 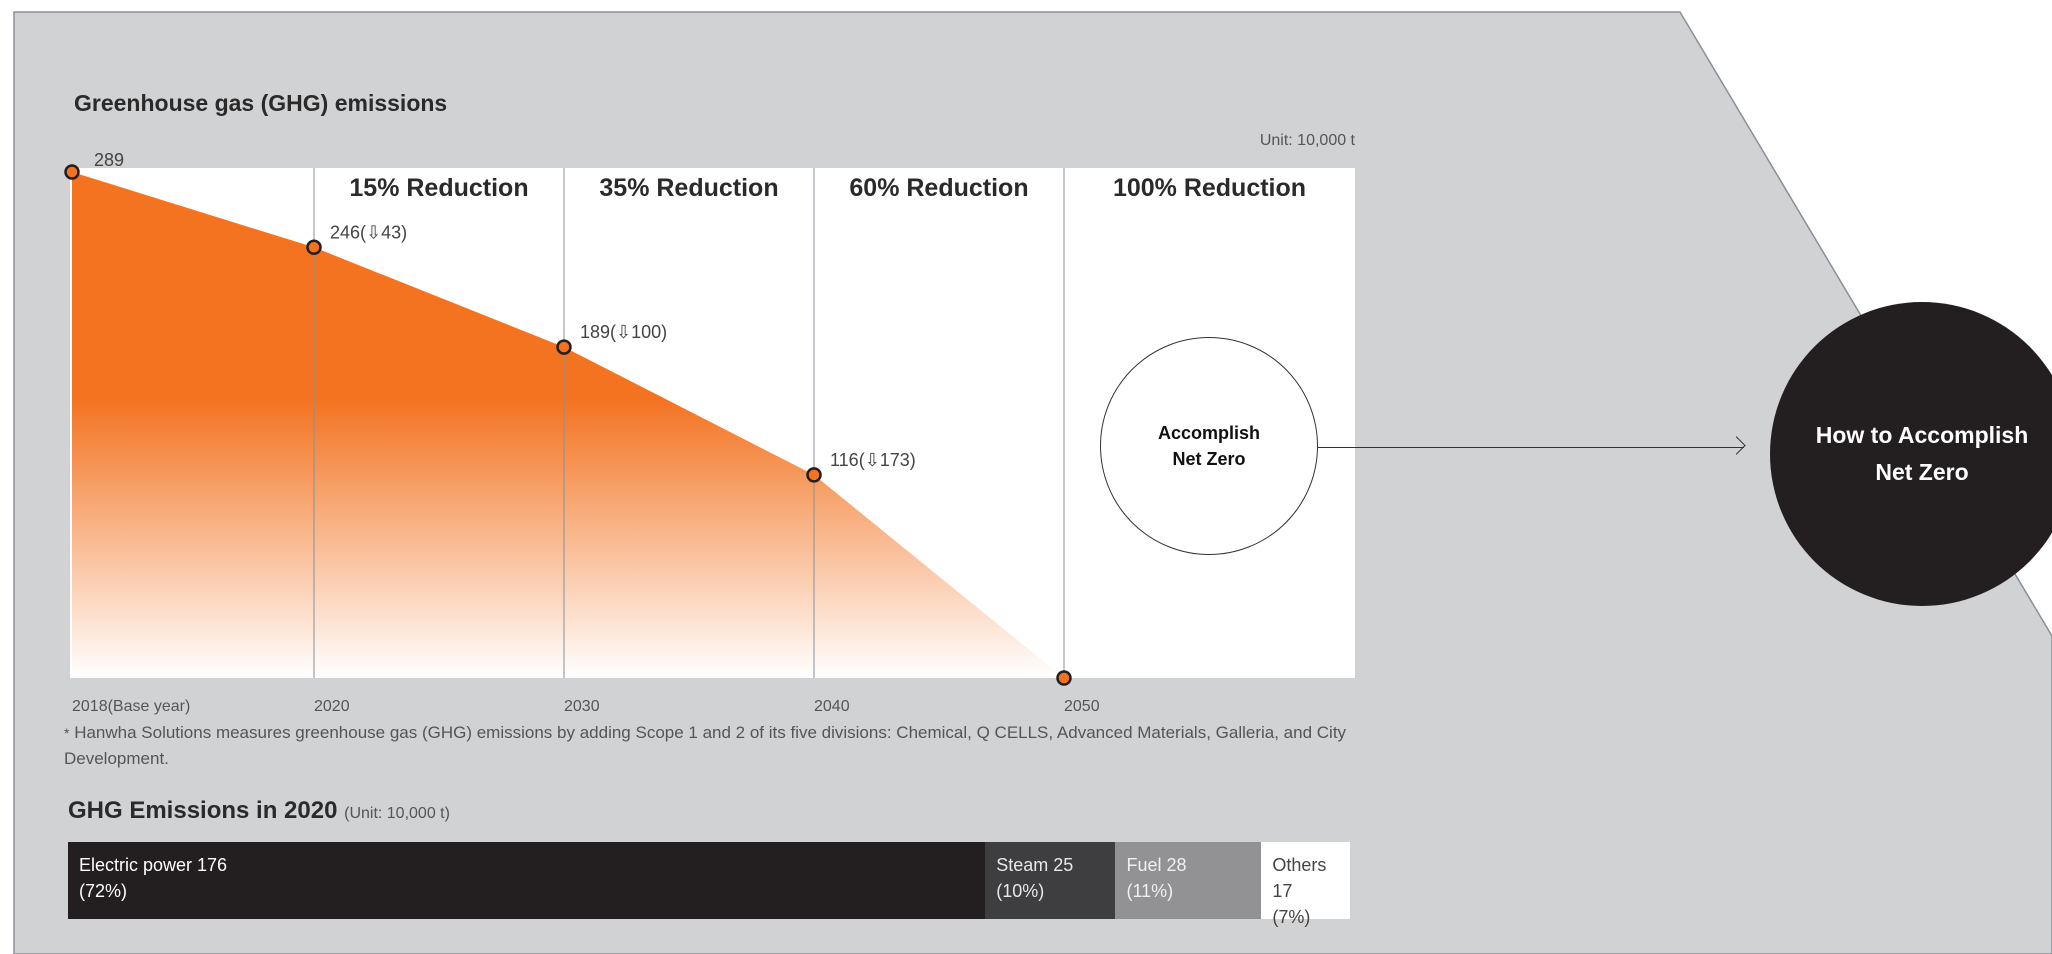 I want to click on breakdown-segment-steam: Steam 25 (10%), so click(x=1050, y=880).